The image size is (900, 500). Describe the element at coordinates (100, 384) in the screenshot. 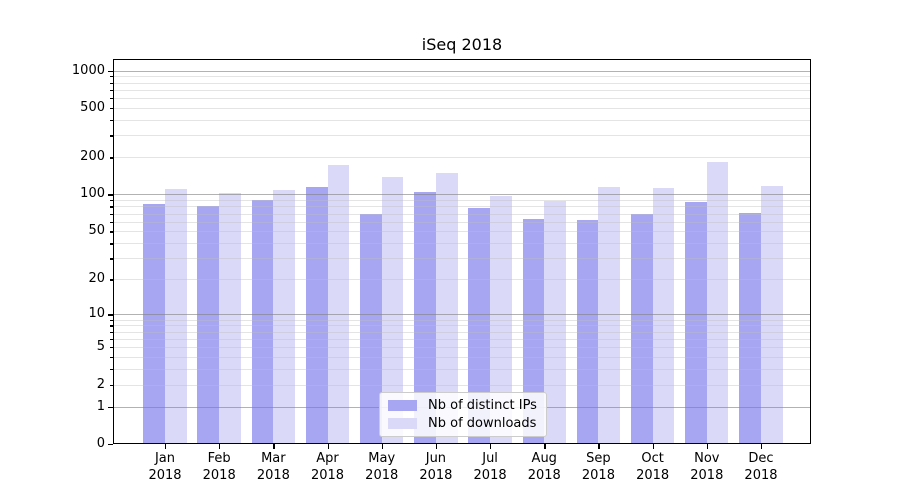

I see `y-tick-label: 2` at that location.